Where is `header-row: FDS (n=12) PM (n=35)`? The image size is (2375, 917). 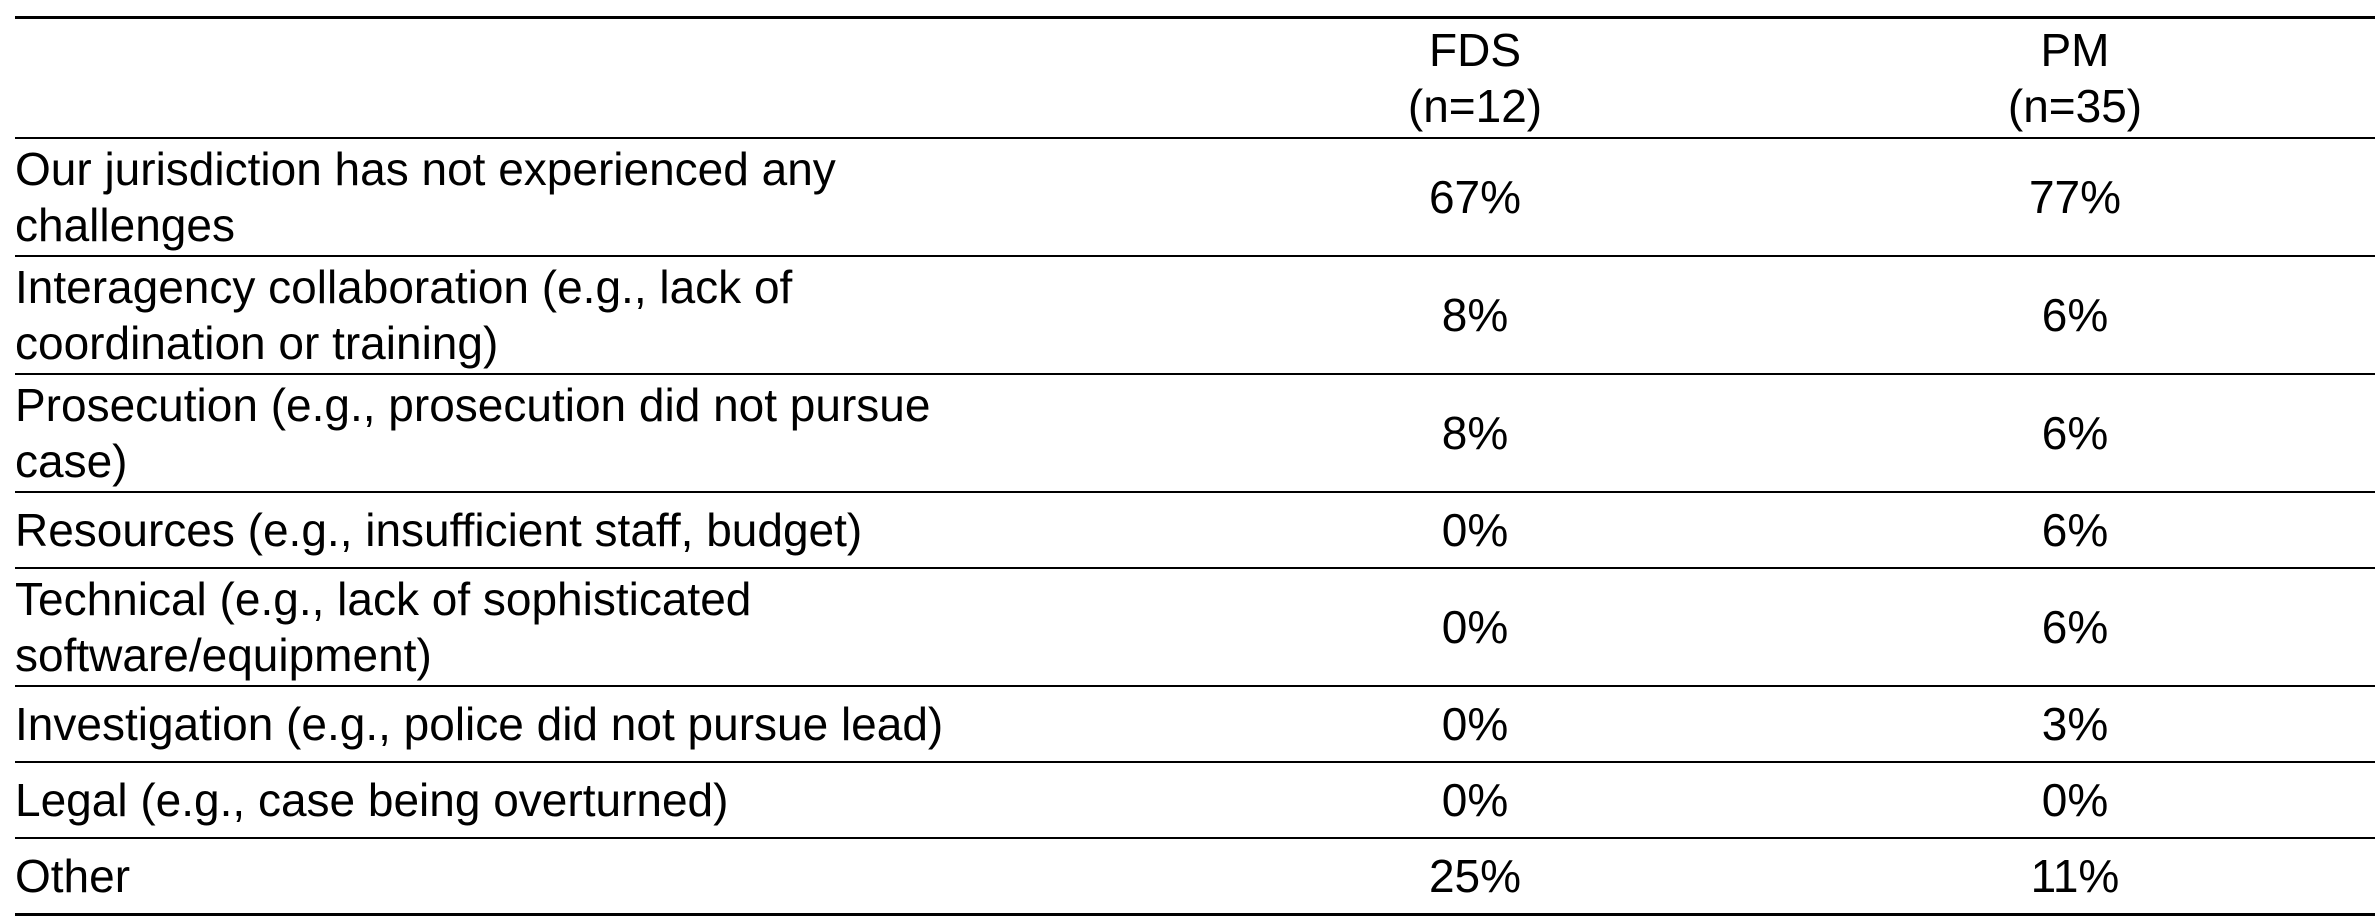
header-row: FDS (n=12) PM (n=35) is located at coordinates (1195, 77).